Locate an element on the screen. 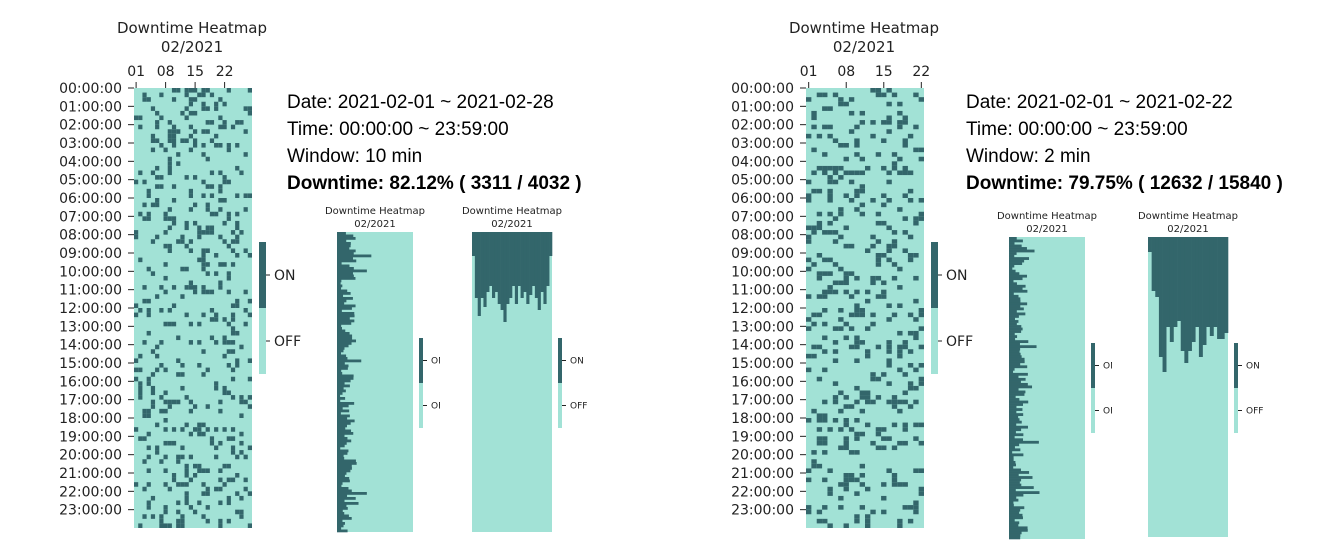 This screenshot has height=552, width=1328. time-tick-label: 05:00:00 is located at coordinates (90, 181).